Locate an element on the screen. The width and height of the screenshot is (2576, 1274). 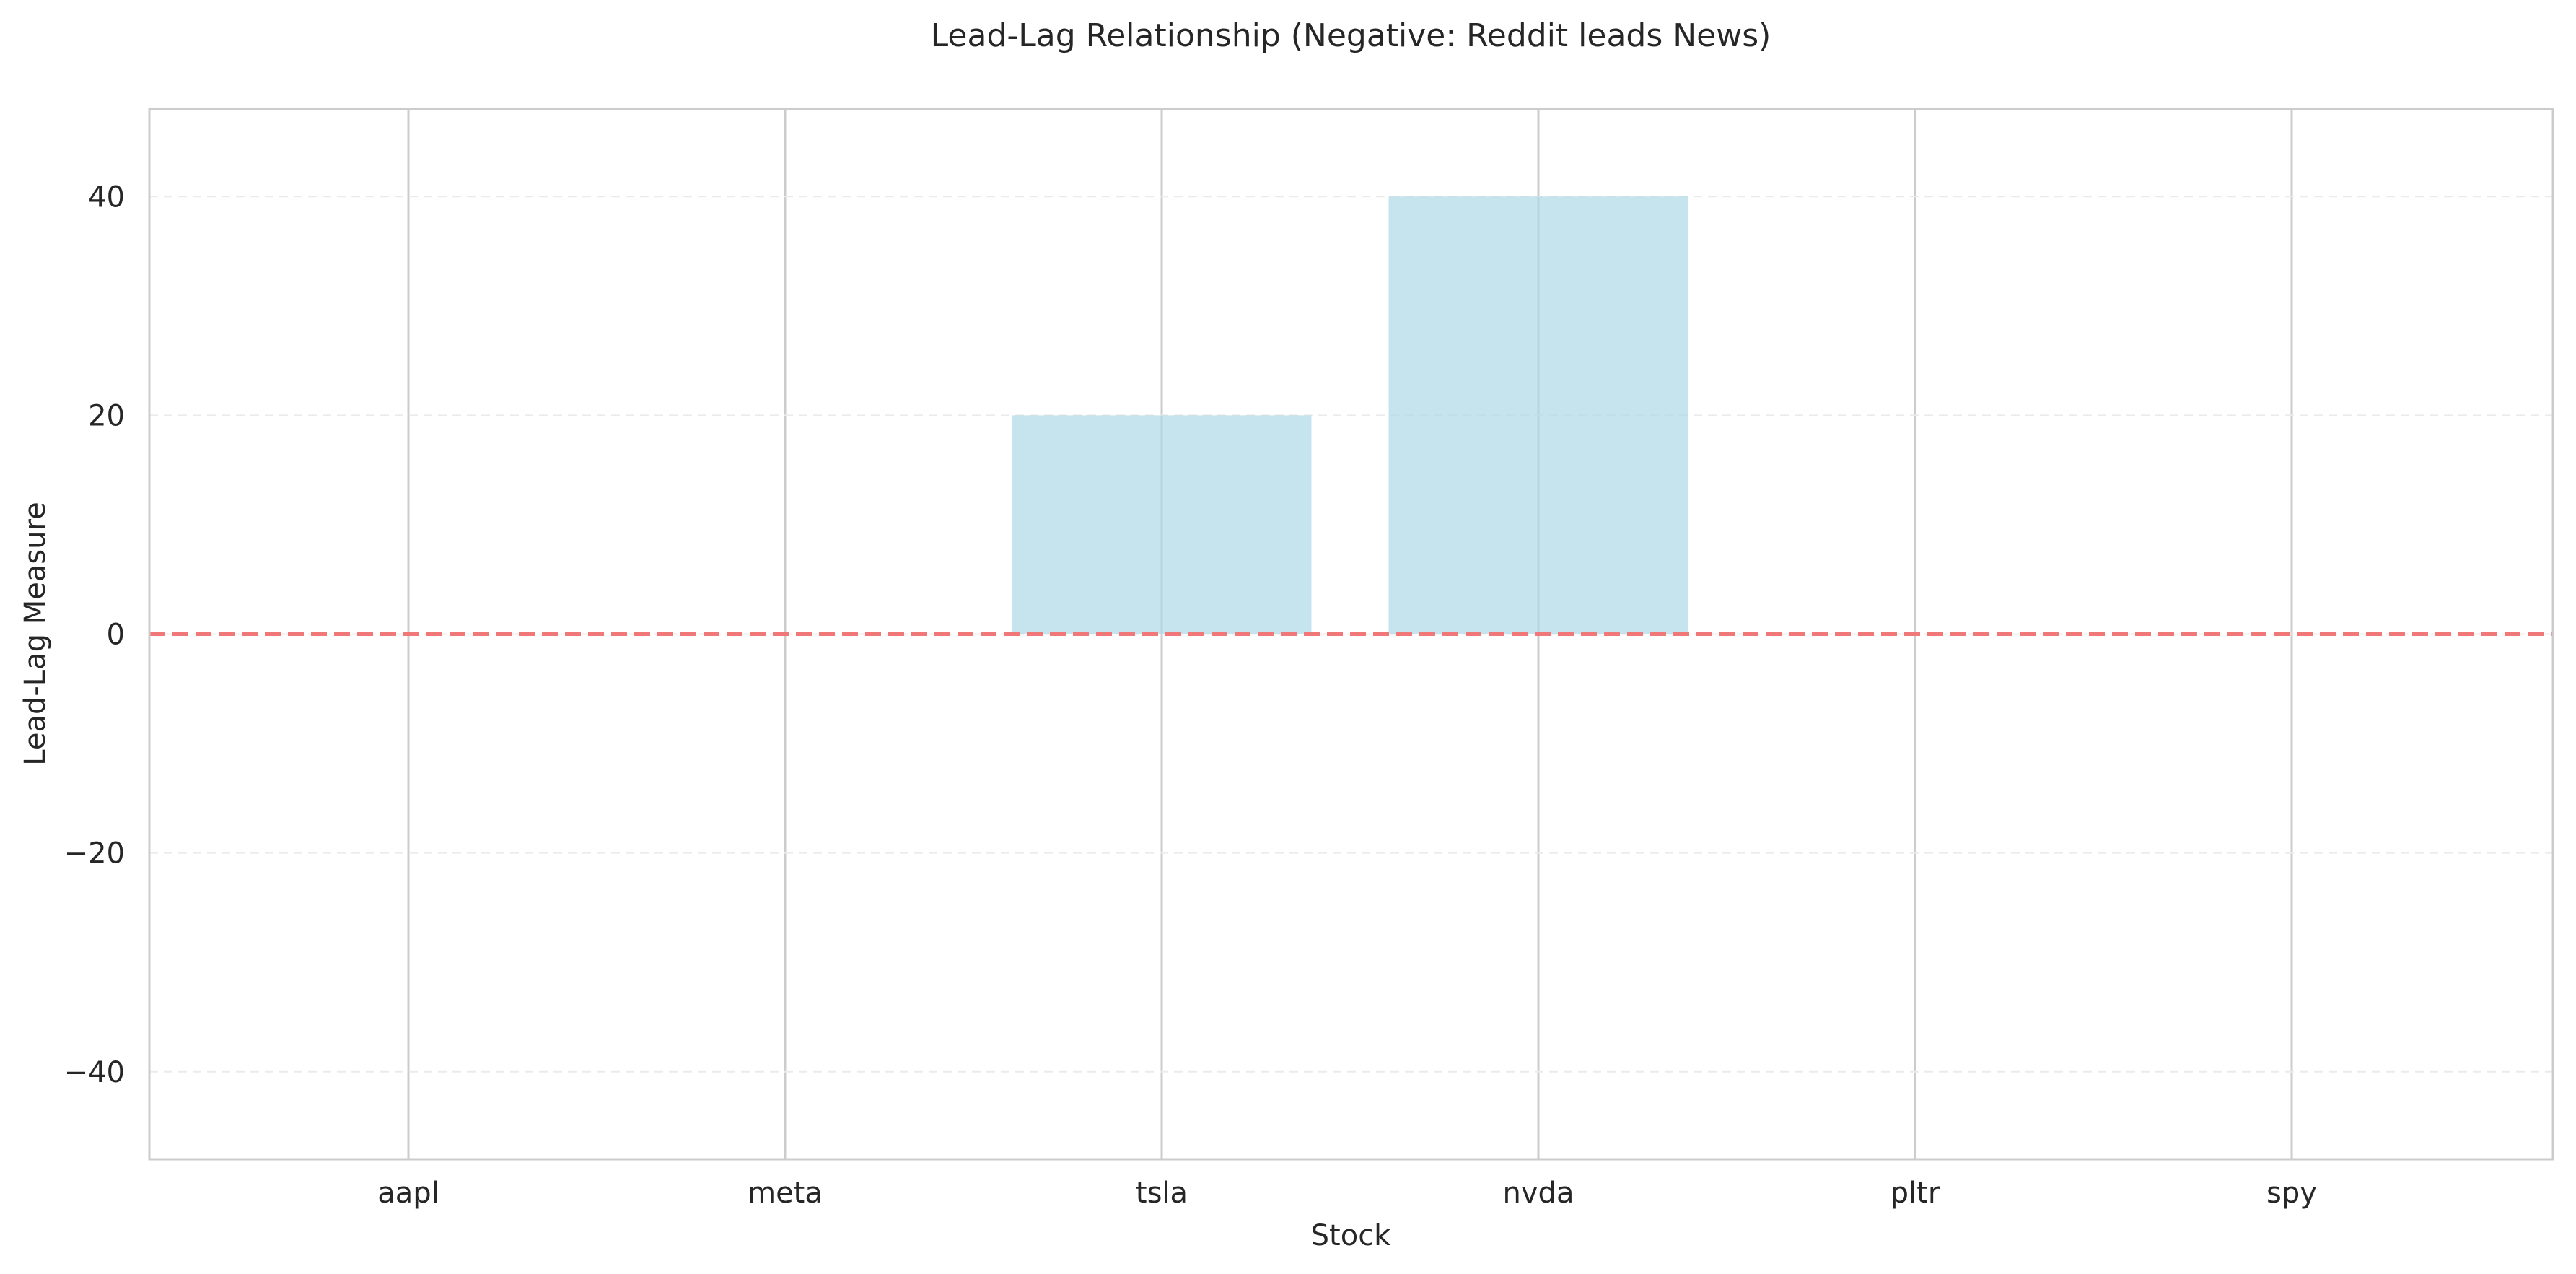
y-tick-label: 0 is located at coordinates (116, 635).